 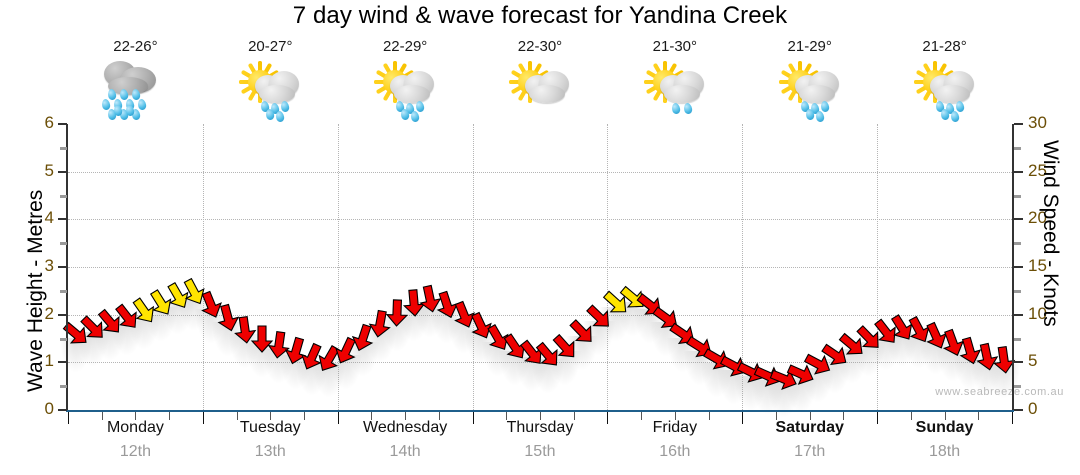 I want to click on y-axis-right-tick-label: 10, so click(x=1037, y=313).